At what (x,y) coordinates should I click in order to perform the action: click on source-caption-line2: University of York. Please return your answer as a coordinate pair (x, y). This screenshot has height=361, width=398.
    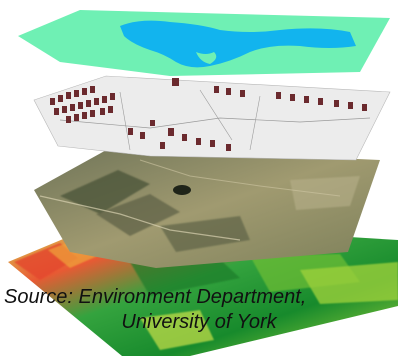
    Looking at the image, I should click on (199, 322).